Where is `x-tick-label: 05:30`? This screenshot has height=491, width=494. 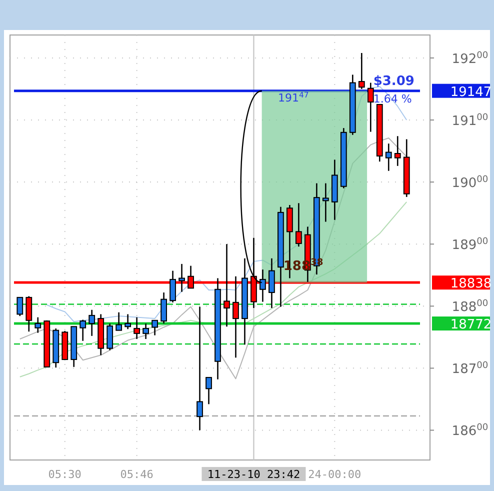
x-tick-label: 05:30 is located at coordinates (65, 474).